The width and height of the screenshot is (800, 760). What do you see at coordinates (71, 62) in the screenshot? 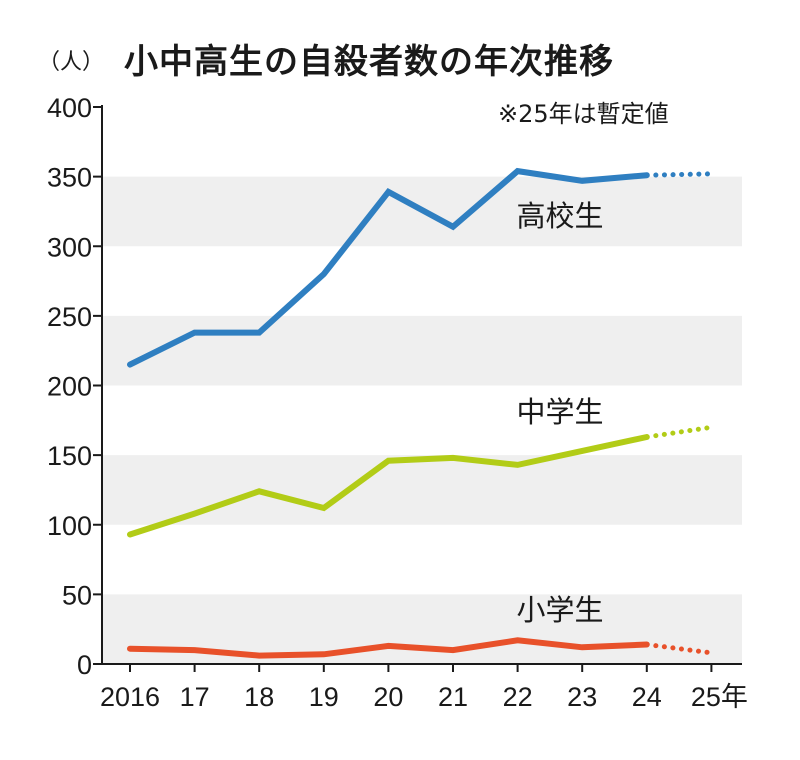
I see `y-axis-unit-label: （人）` at bounding box center [71, 62].